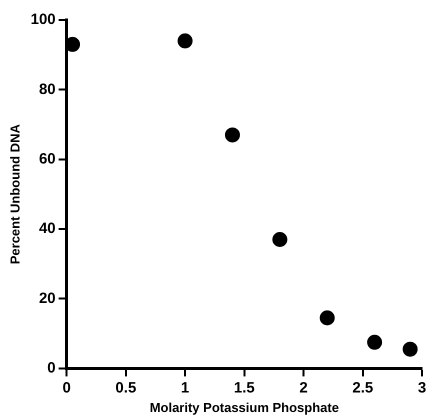 This screenshot has width=434, height=420. I want to click on y-tick-label: 20, so click(47, 298).